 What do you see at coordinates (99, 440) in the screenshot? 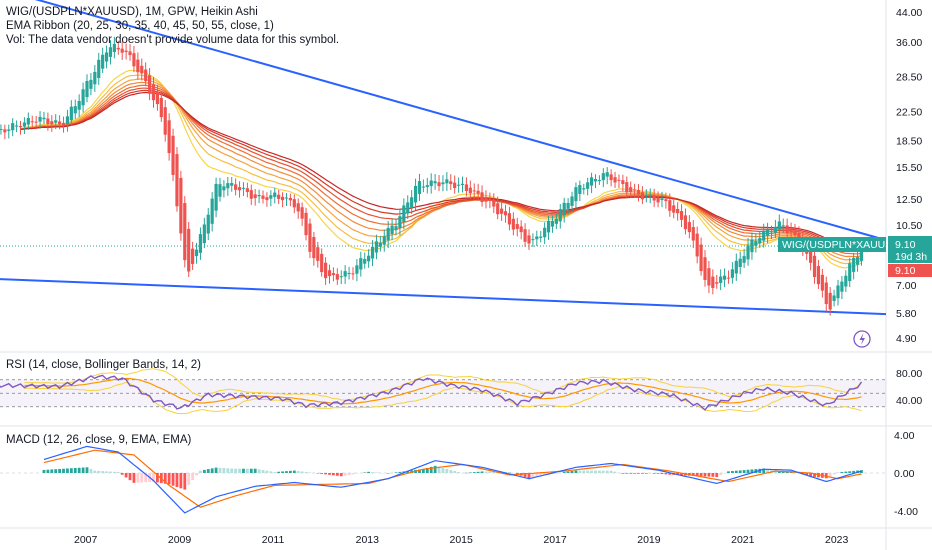
I see `macd-legend: MACD (12, 26, close, 9, EMA, EMA)` at bounding box center [99, 440].